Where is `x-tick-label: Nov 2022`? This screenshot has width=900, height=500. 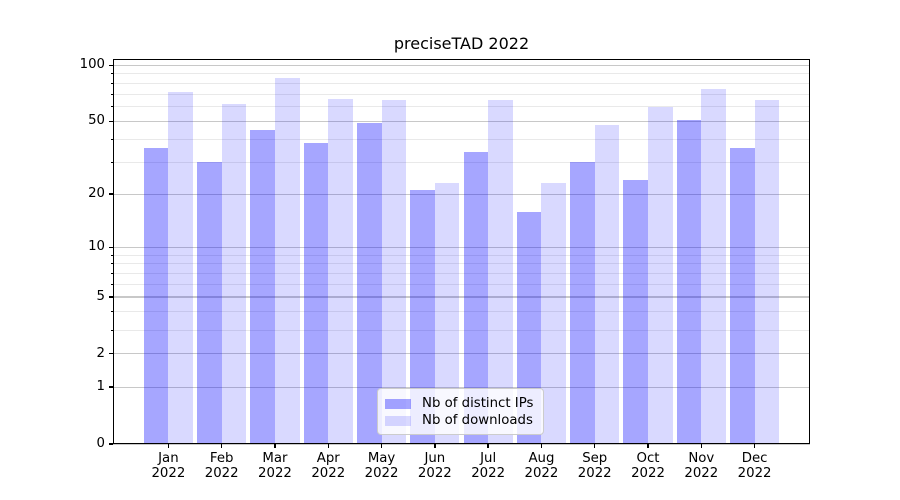 x-tick-label: Nov 2022 is located at coordinates (701, 466).